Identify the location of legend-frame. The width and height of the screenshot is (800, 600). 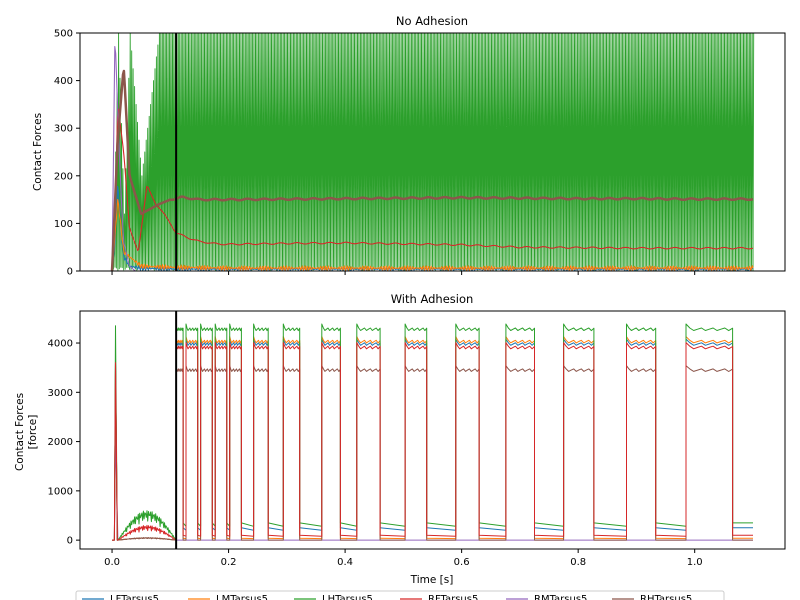
(400, 595).